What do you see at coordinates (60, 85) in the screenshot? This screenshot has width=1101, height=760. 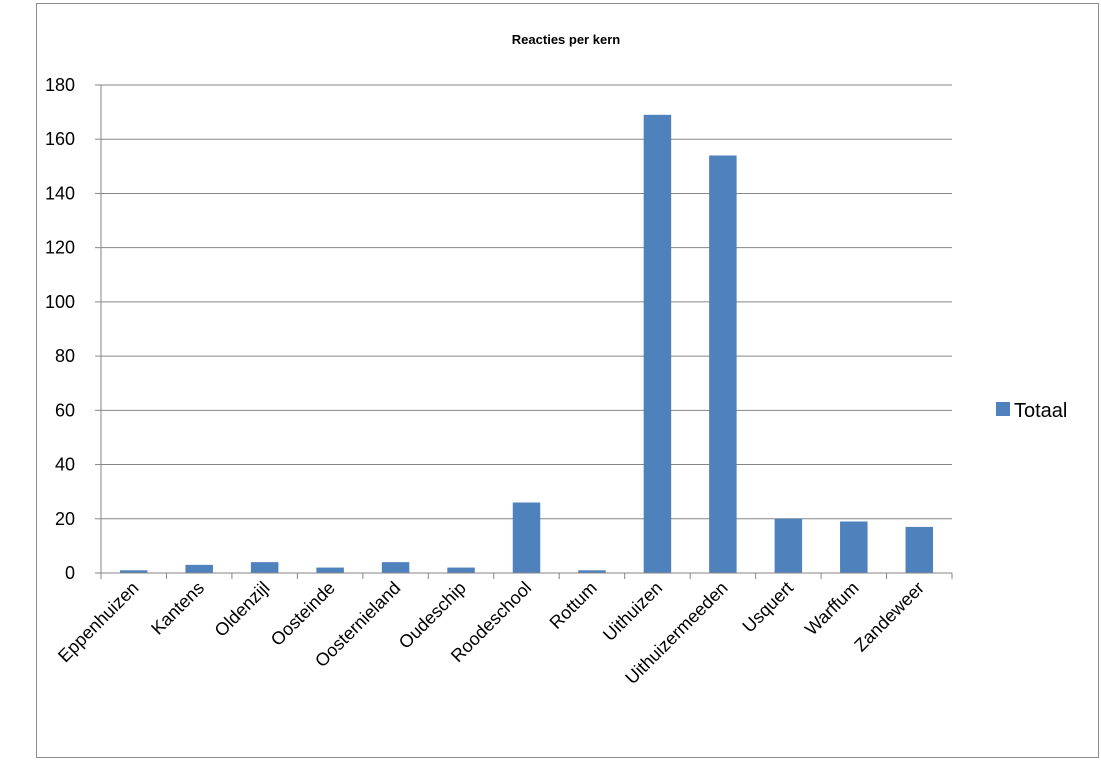 I see `y-tick-label: 180` at bounding box center [60, 85].